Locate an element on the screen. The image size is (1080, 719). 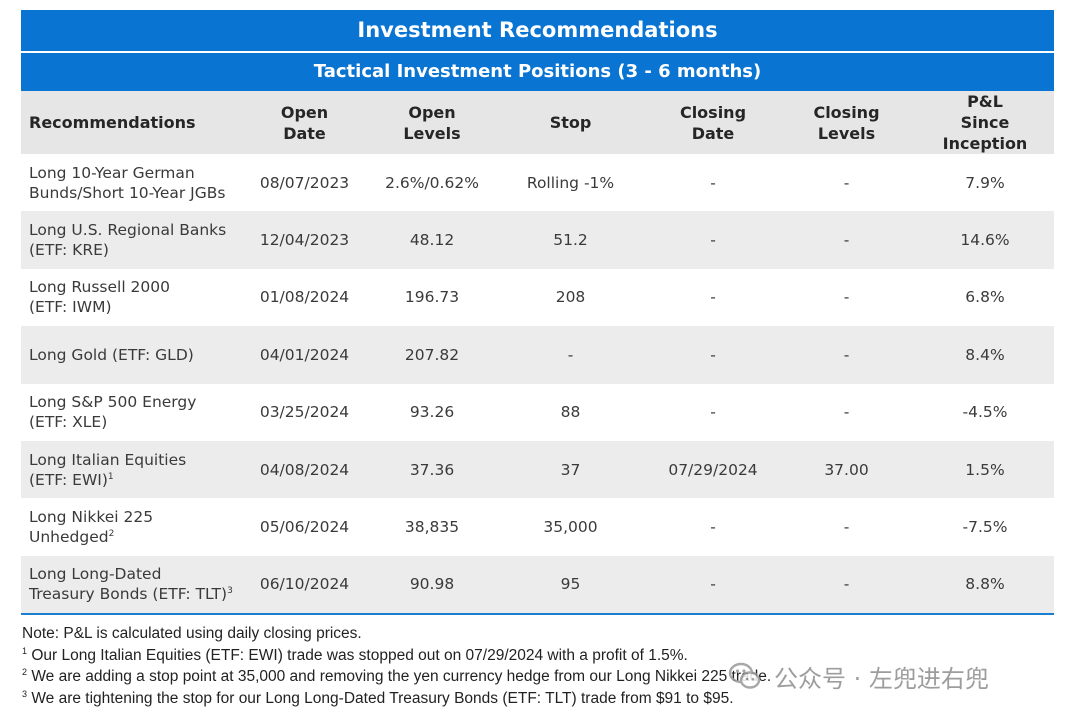
watermark-text: 公众号 · 左兜进右兜 is located at coordinates (881, 678).